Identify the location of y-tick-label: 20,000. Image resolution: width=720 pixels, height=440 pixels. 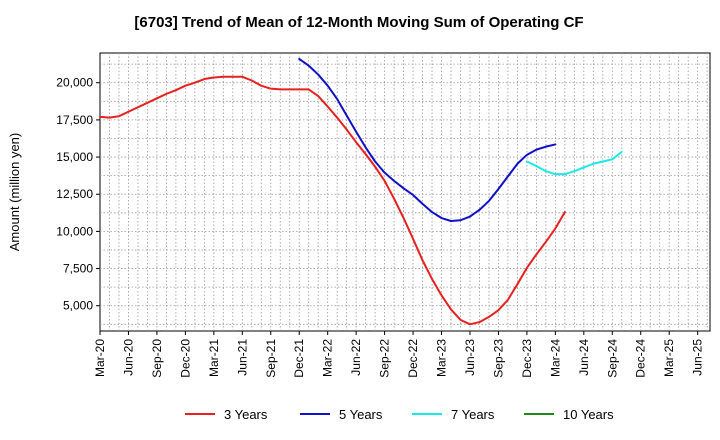
(74, 83).